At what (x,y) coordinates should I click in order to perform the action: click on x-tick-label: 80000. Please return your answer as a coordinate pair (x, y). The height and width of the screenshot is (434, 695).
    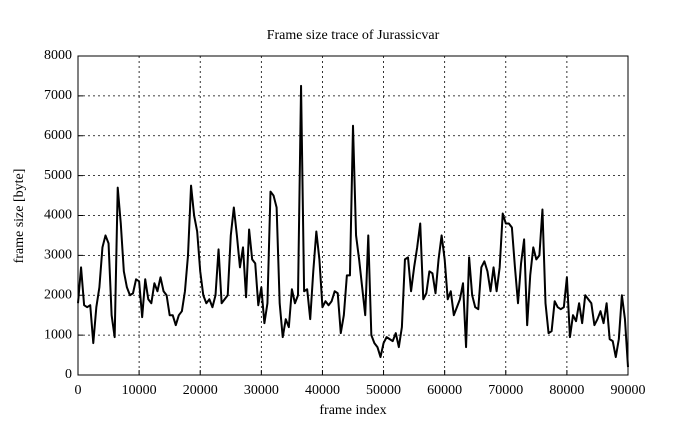
    Looking at the image, I should click on (566, 390).